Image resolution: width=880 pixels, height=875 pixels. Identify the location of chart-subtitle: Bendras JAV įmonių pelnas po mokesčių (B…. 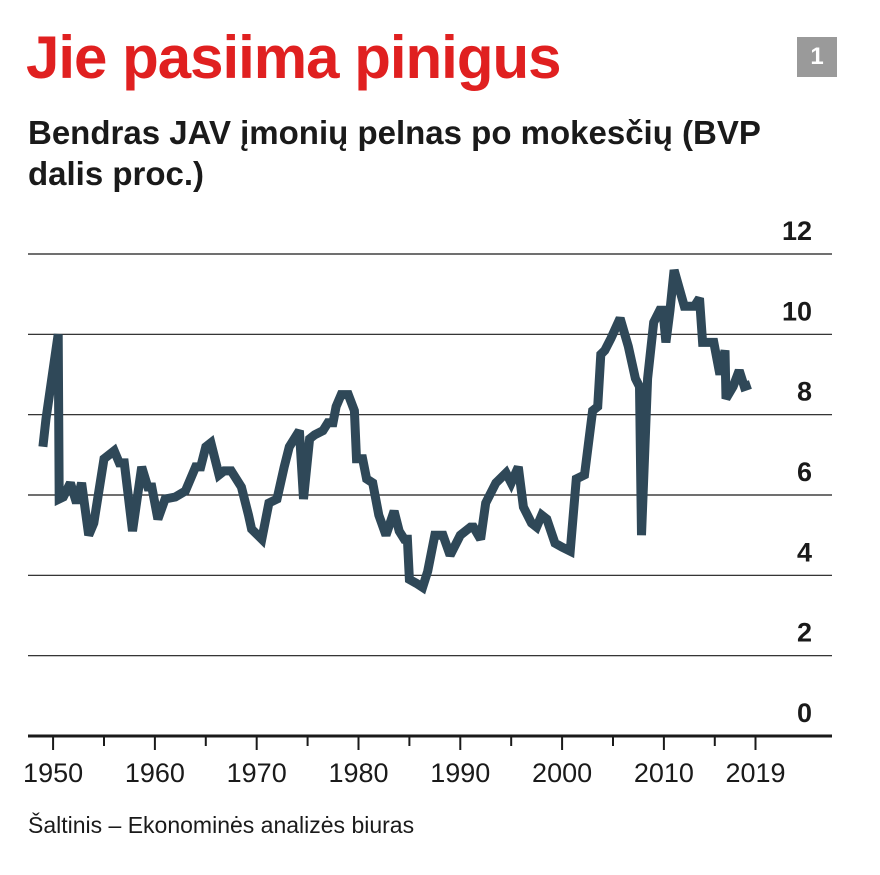
(394, 153).